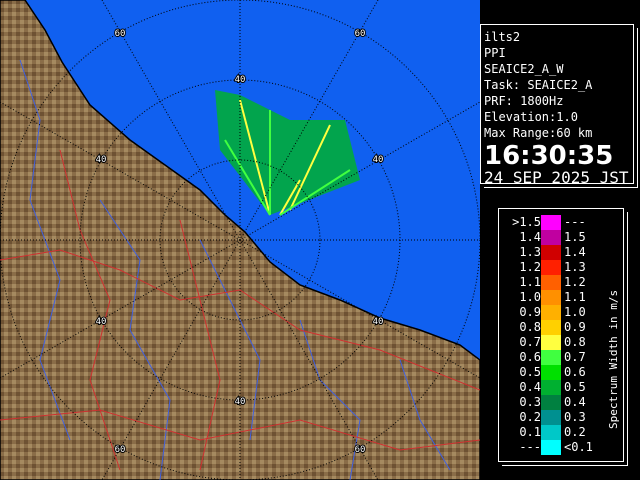  Describe the element at coordinates (495, 53) in the screenshot. I see `scan-mode: PPI` at that location.